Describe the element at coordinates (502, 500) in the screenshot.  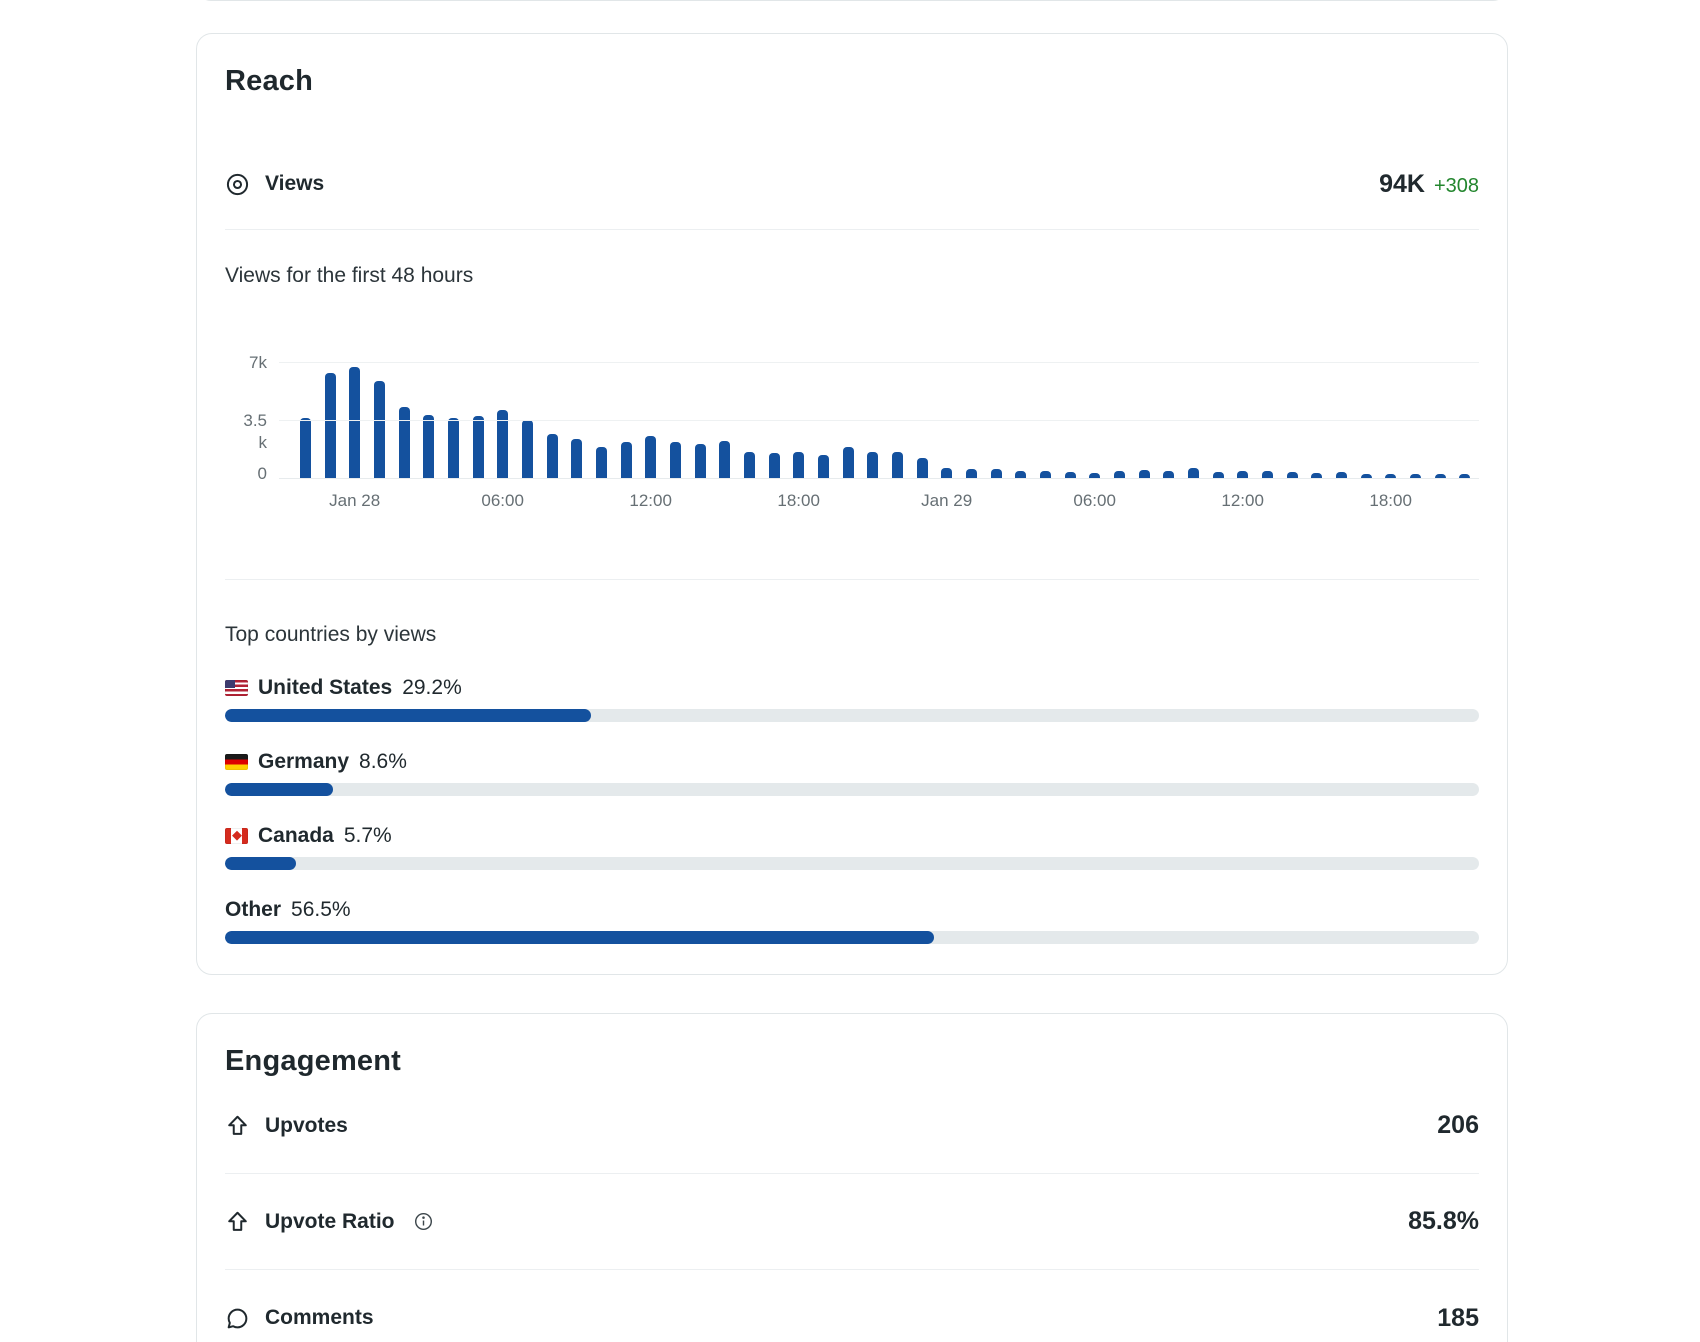
I see `x-tick-label: 06:00` at that location.